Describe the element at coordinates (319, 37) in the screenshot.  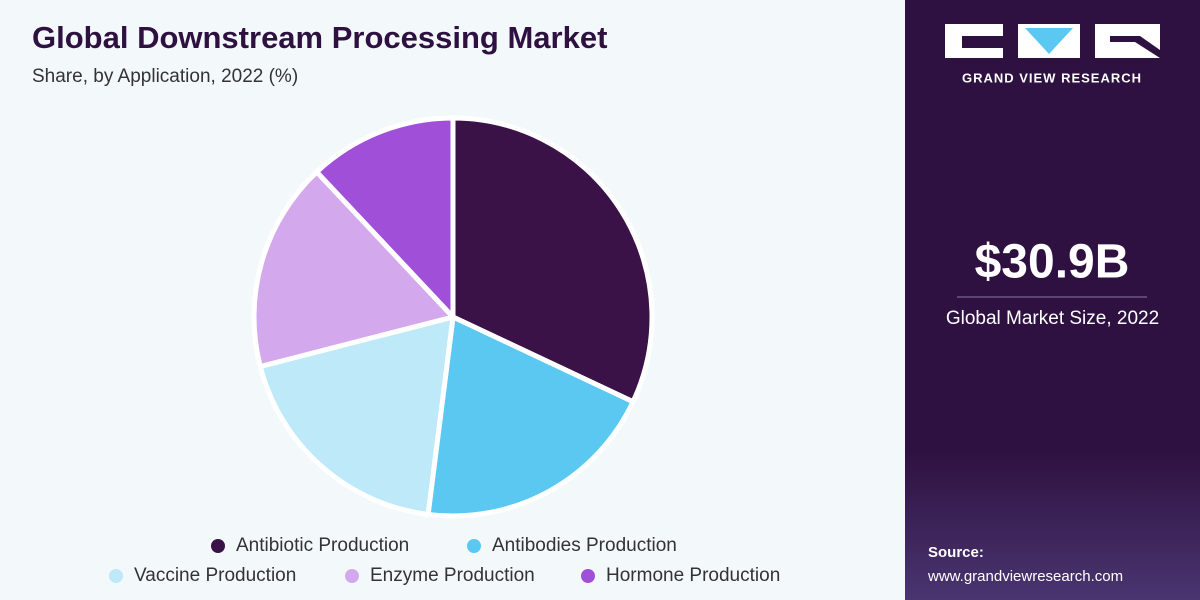
I see `chart-title: Global Downstream Processing Market` at that location.